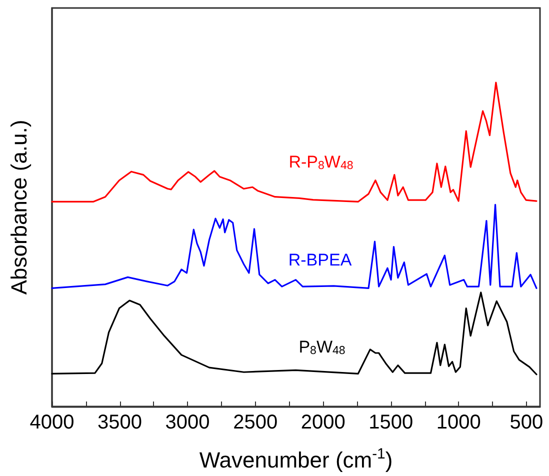 This screenshot has height=476, width=549. I want to click on x-tick-label: 2000, so click(323, 422).